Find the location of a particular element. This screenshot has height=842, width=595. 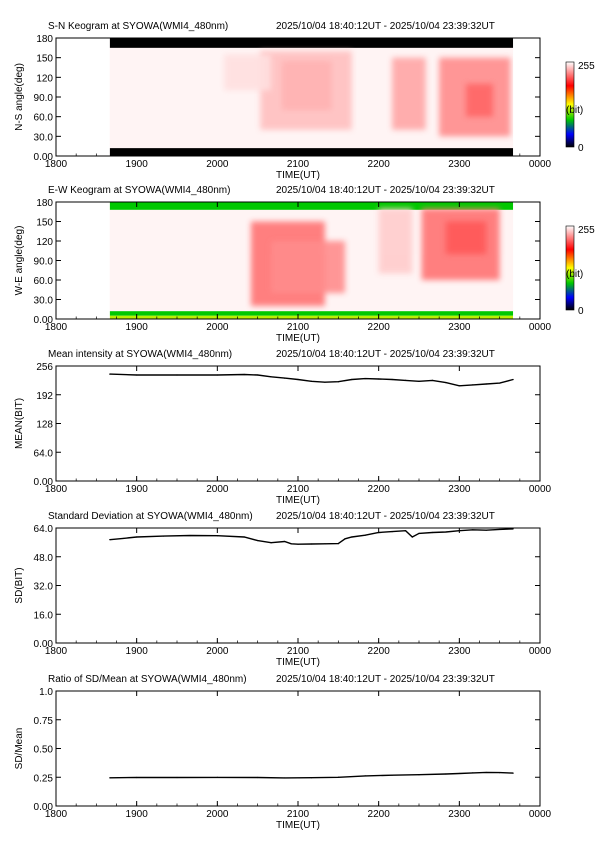

keogram-regions is located at coordinates (311, 97).